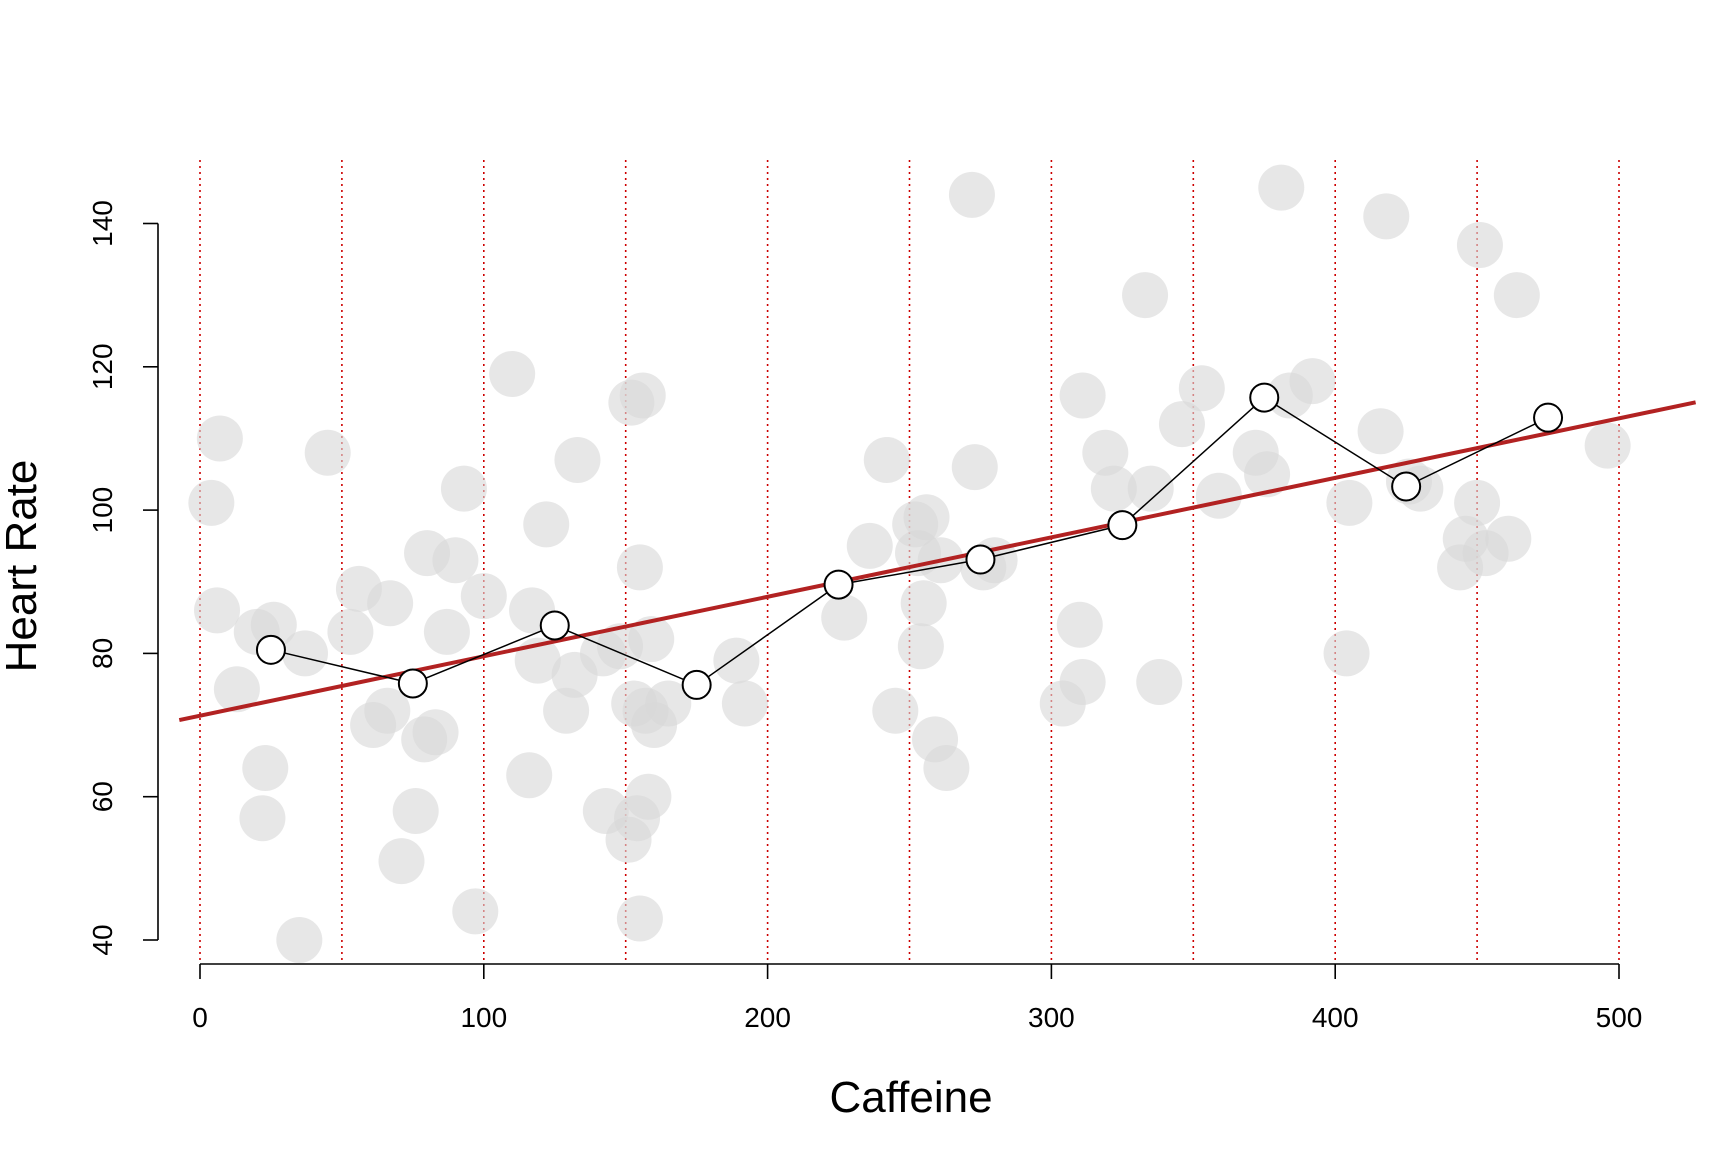 This screenshot has width=1728, height=1152. I want to click on x-tick-label: 100, so click(483, 1017).